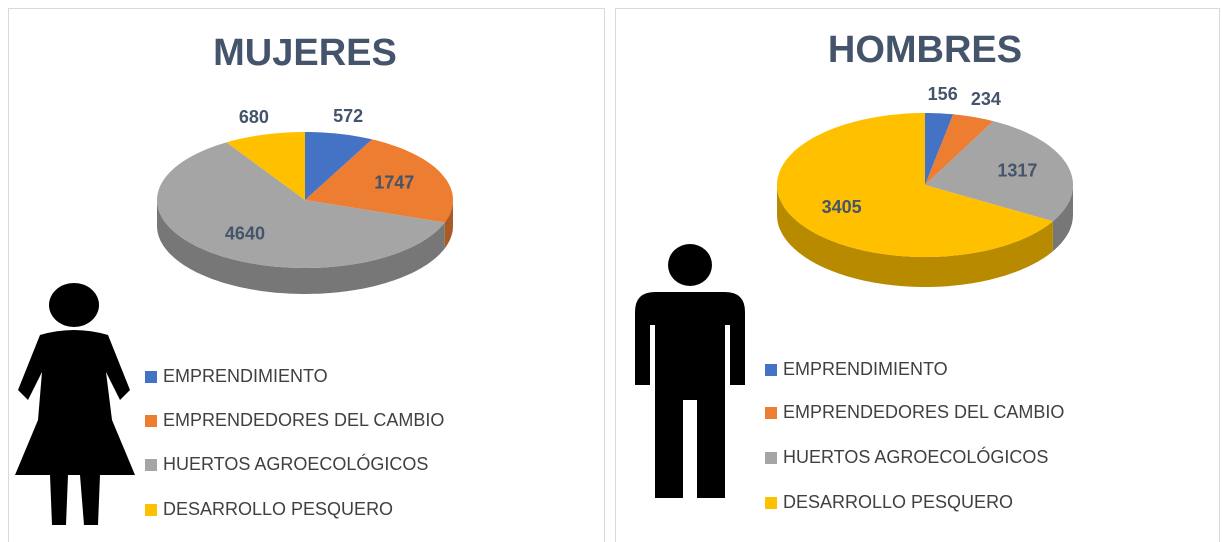 The width and height of the screenshot is (1222, 542). I want to click on data-label: 156, so click(943, 94).